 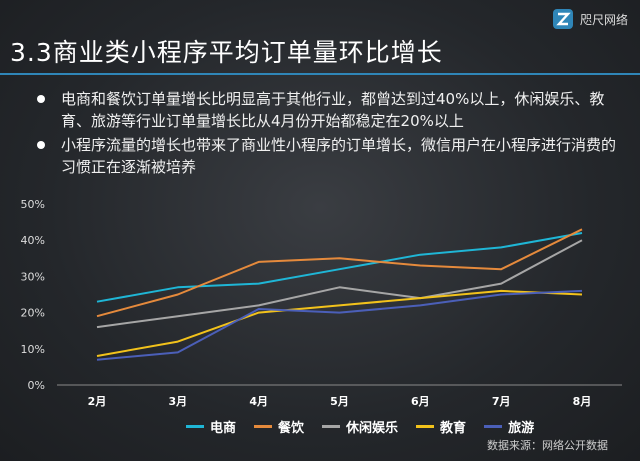 What do you see at coordinates (291, 428) in the screenshot?
I see `legend-label: 餐饮` at bounding box center [291, 428].